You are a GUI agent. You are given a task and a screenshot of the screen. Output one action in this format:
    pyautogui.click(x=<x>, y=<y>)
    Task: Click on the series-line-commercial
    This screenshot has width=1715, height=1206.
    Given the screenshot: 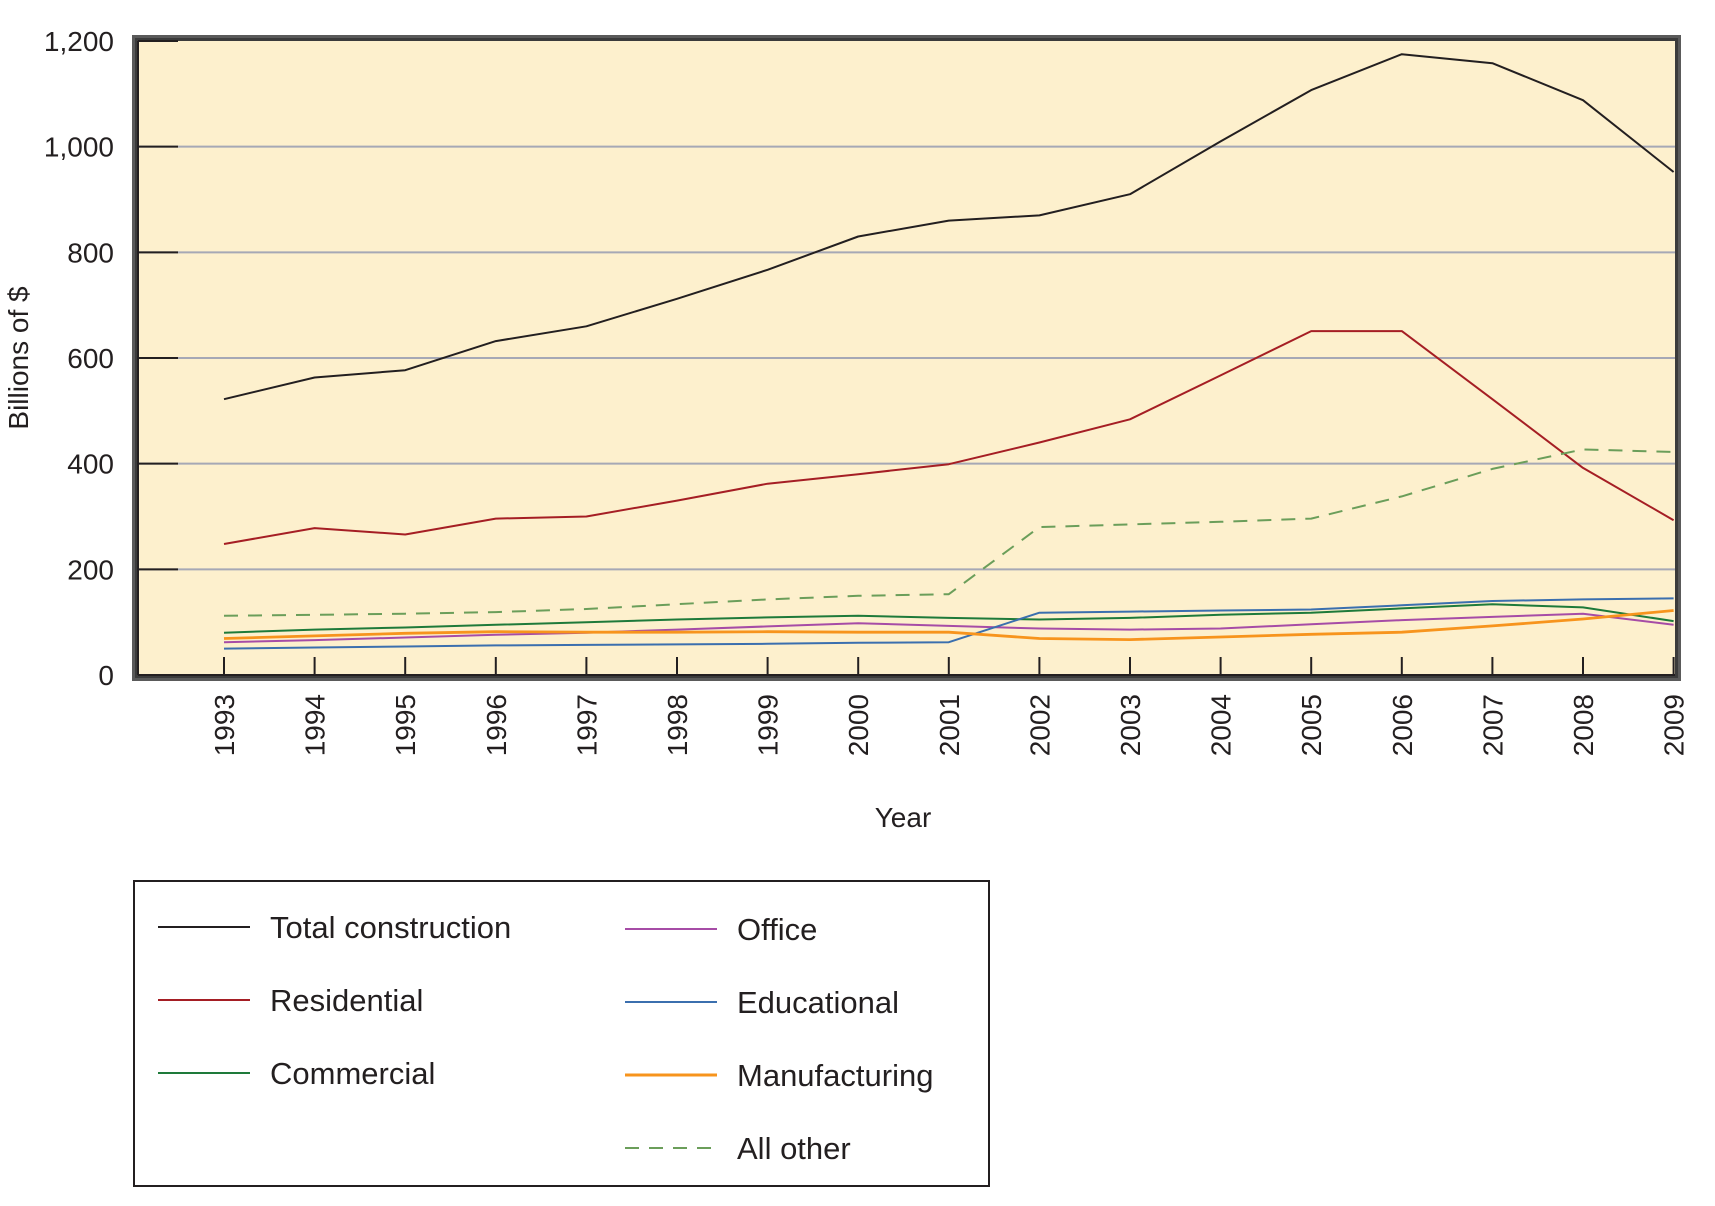 What is the action you would take?
    pyautogui.click(x=948, y=618)
    